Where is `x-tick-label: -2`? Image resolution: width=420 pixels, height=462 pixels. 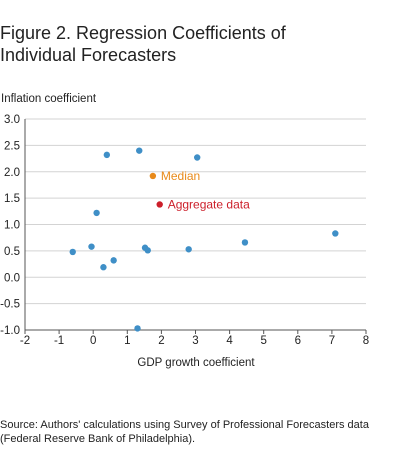
x-tick-label: -2 is located at coordinates (25, 341).